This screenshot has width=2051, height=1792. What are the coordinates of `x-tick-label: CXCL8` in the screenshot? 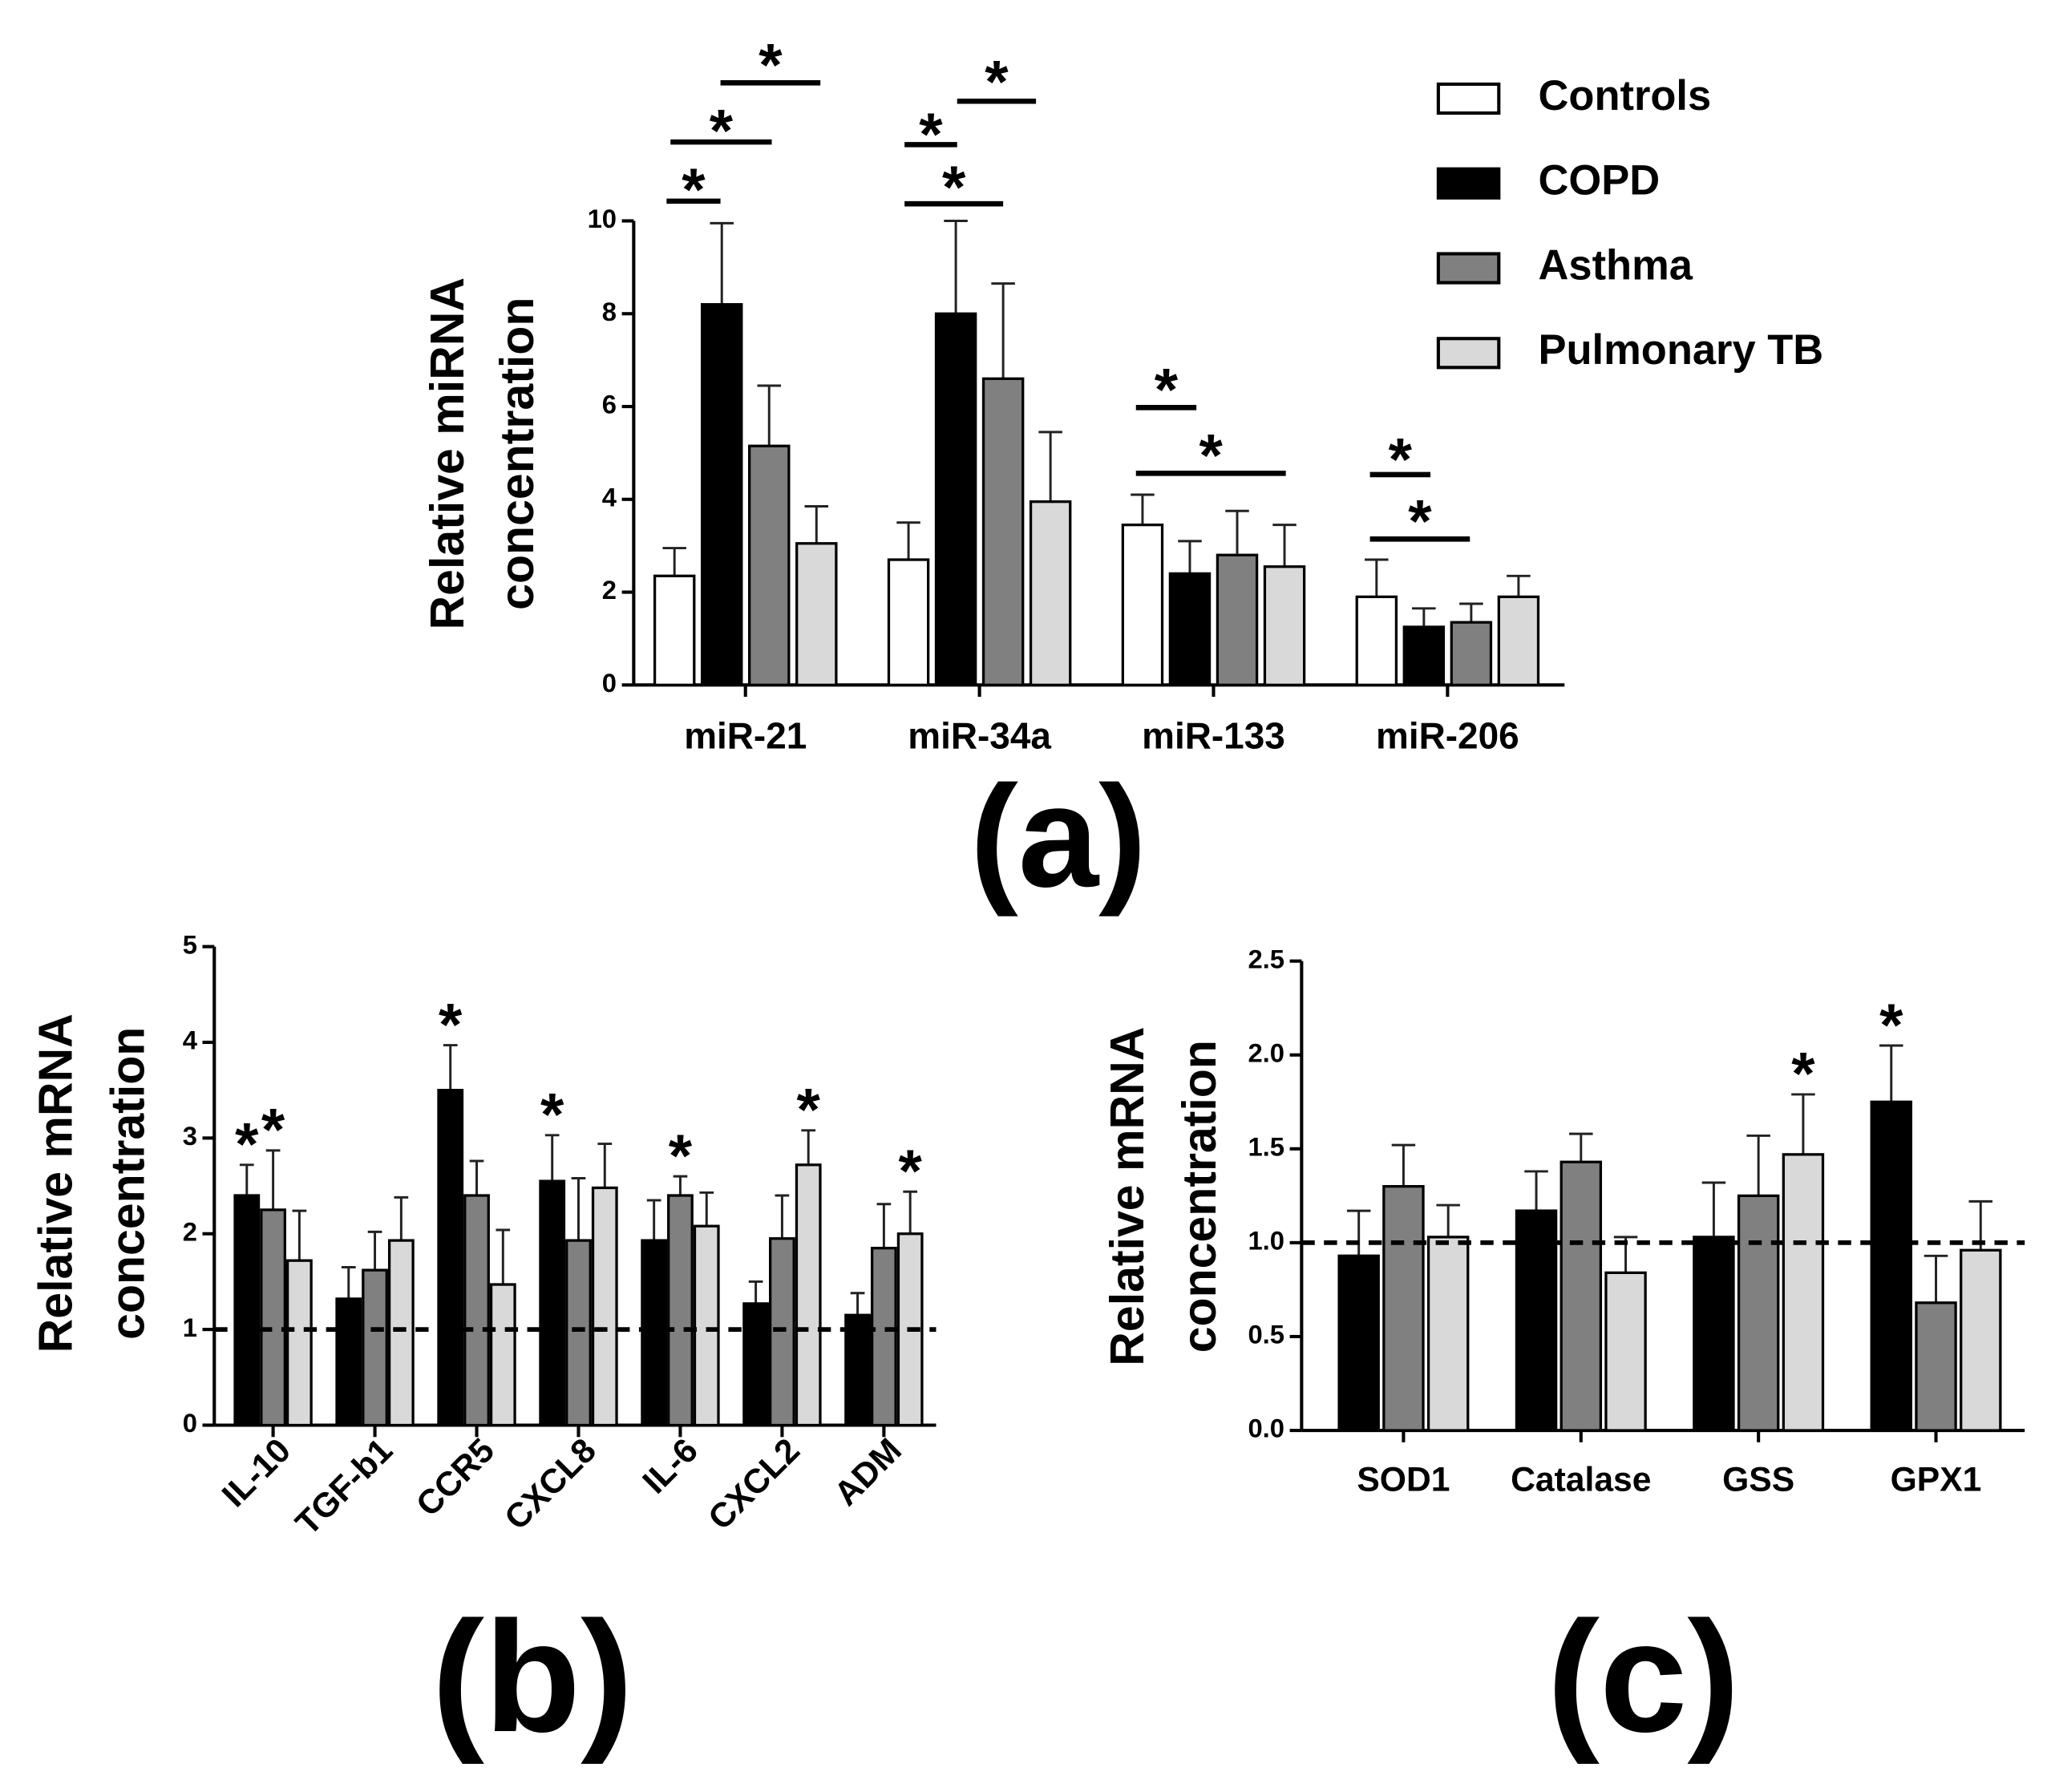 It's located at (550, 1484).